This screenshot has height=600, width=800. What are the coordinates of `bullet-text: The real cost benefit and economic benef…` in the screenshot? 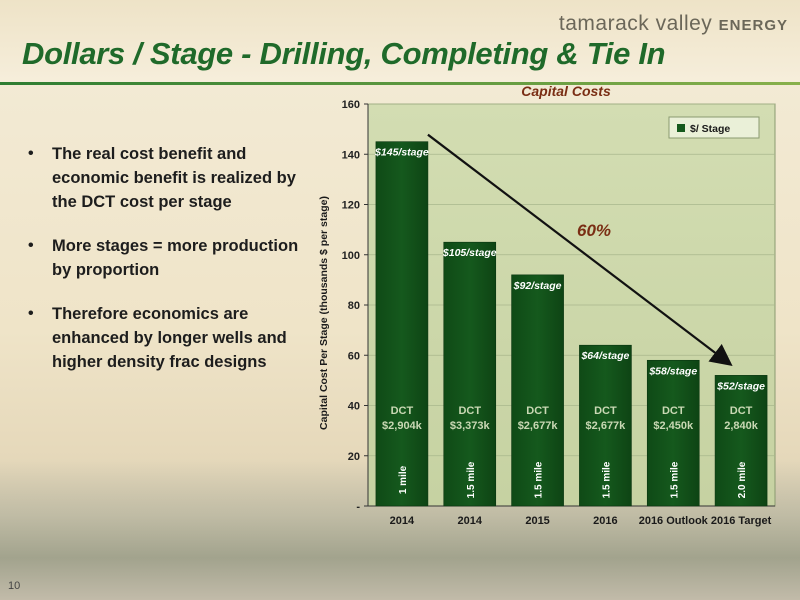 It's located at (174, 178).